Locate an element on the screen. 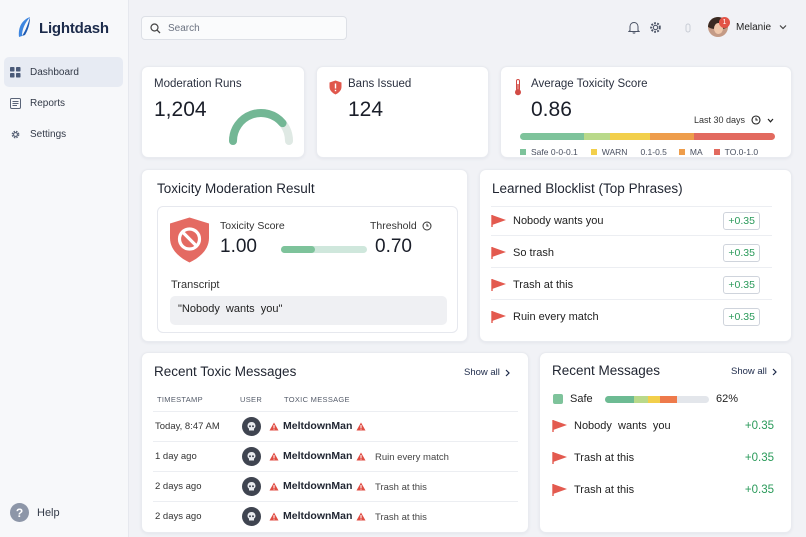  moderation-runs-label: Moderation Runs is located at coordinates (198, 84).